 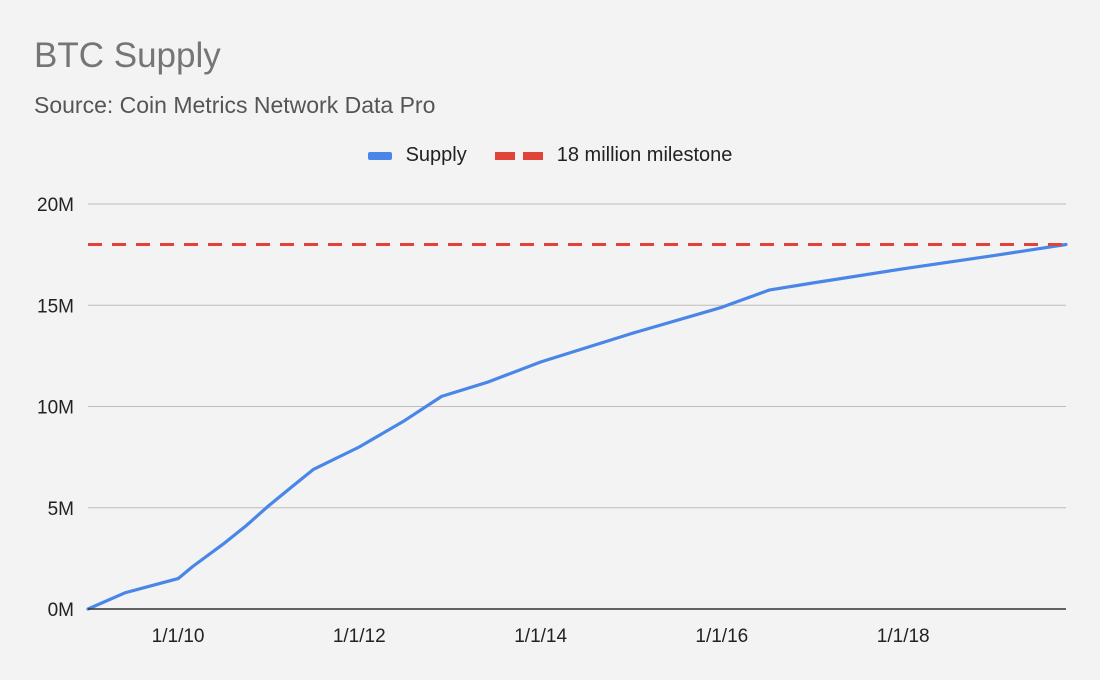 What do you see at coordinates (55, 408) in the screenshot?
I see `y-tick-label: 10M` at bounding box center [55, 408].